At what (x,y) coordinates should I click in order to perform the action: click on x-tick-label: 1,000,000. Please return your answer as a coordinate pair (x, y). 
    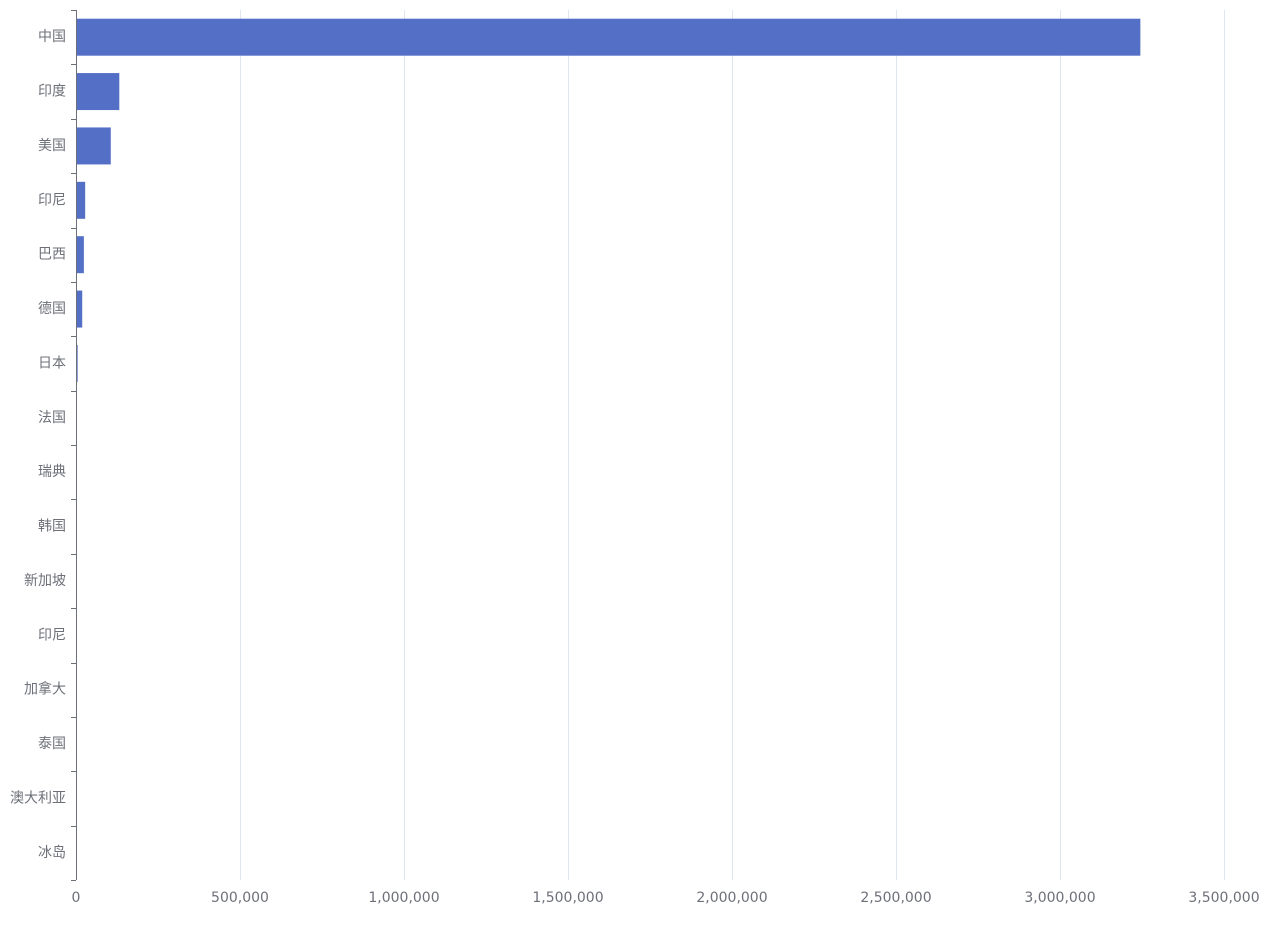
    Looking at the image, I should click on (403, 898).